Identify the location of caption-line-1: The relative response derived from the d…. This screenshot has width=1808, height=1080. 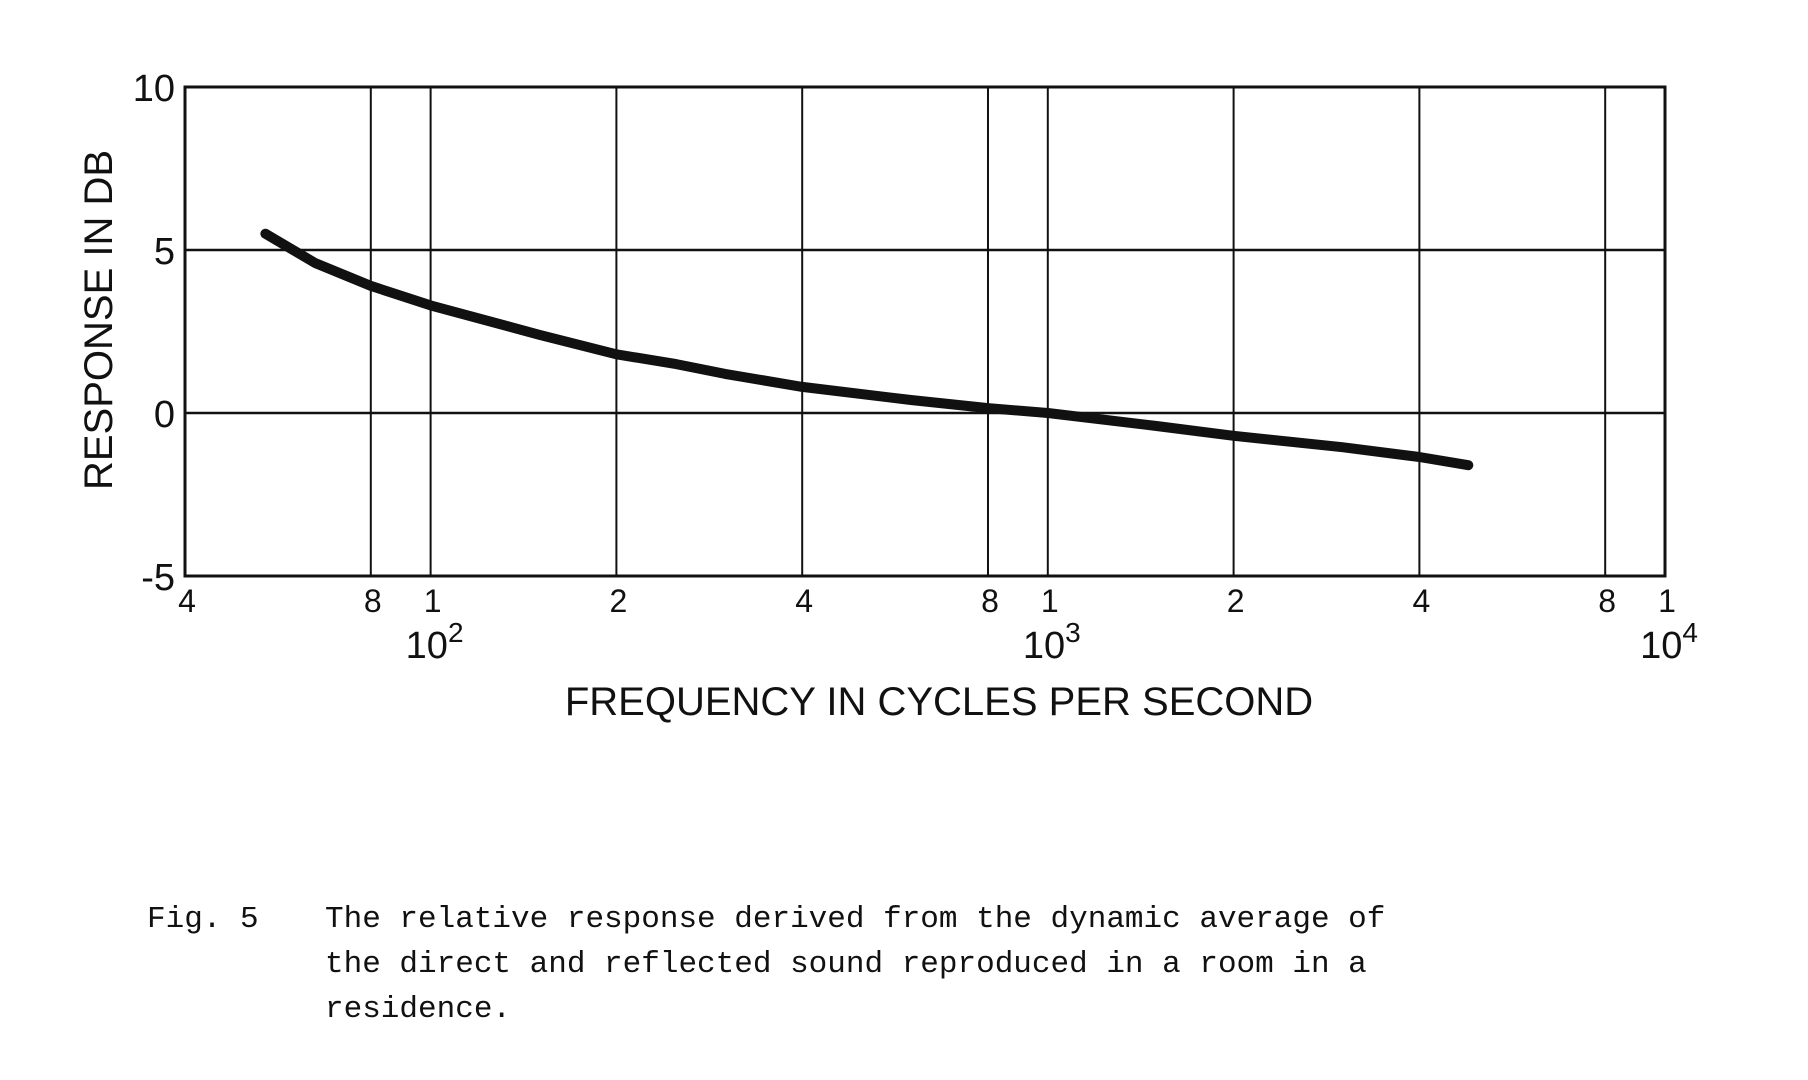
(855, 919).